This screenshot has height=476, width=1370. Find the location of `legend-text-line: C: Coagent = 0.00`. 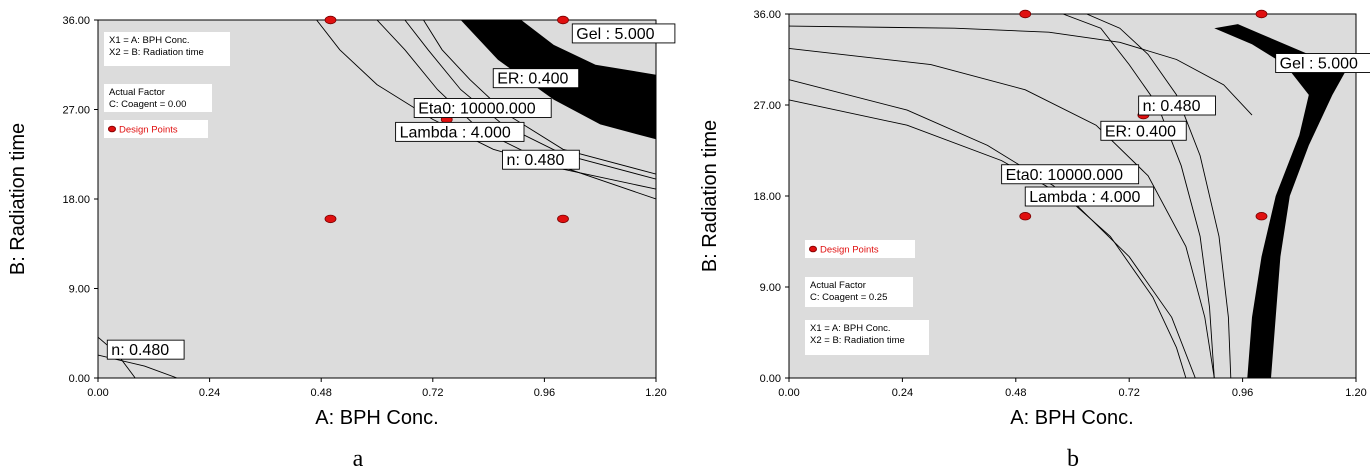

legend-text-line: C: Coagent = 0.00 is located at coordinates (147, 104).